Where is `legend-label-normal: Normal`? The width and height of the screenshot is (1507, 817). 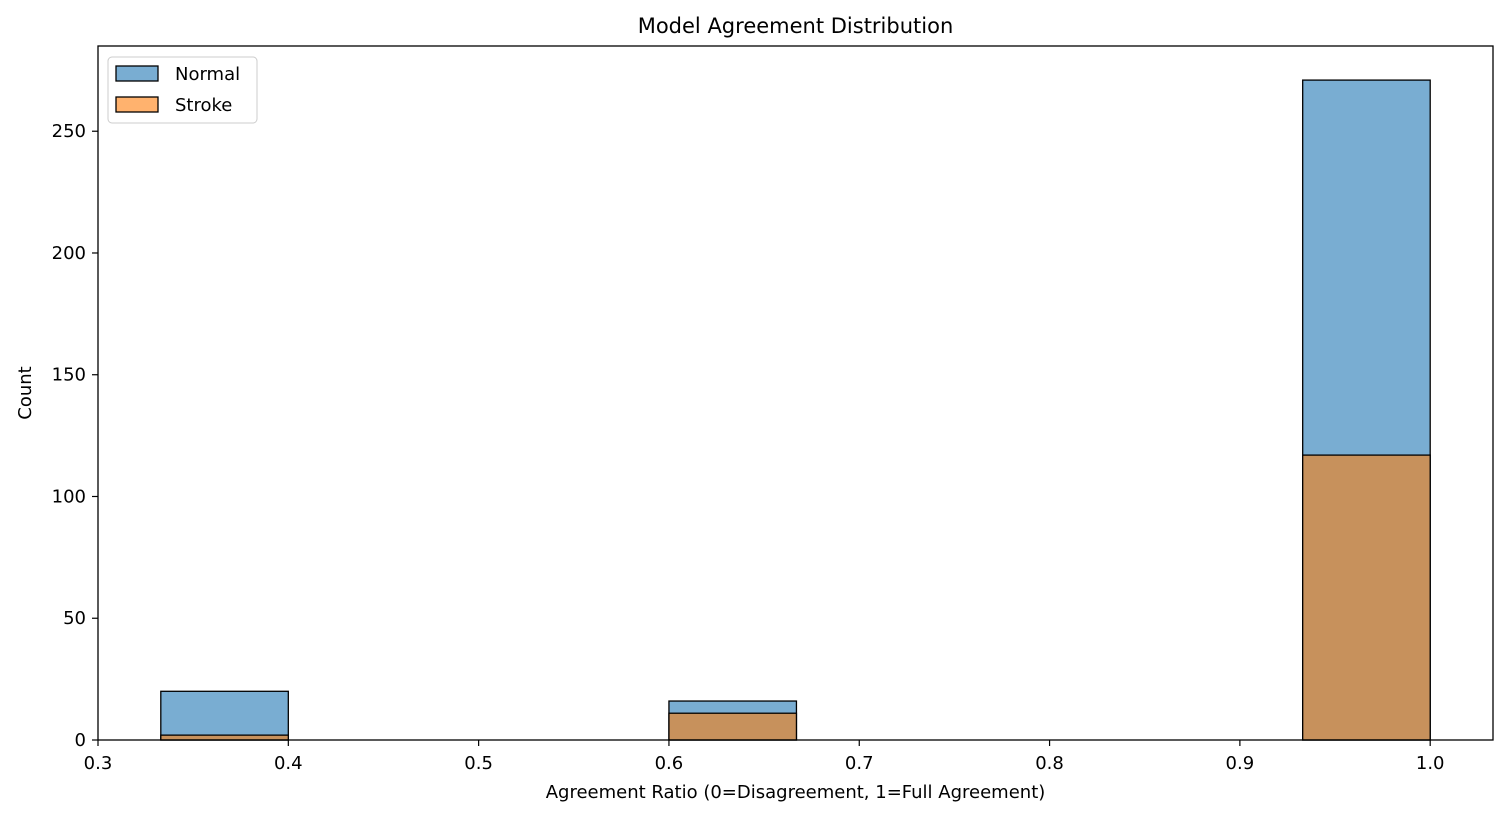 legend-label-normal: Normal is located at coordinates (207, 74).